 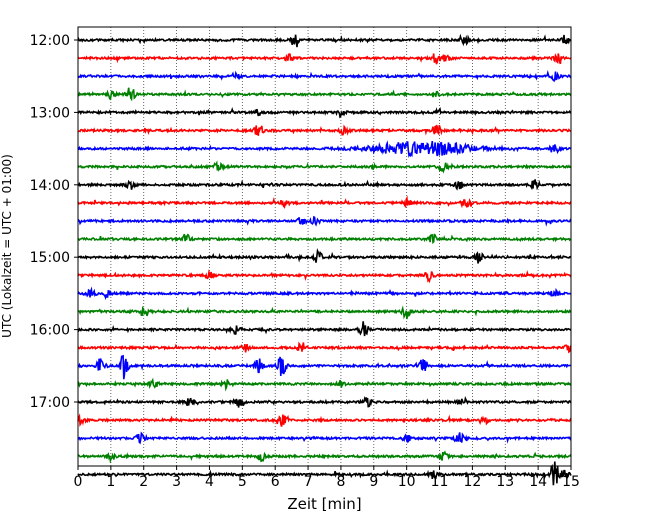 What do you see at coordinates (78, 482) in the screenshot?
I see `x-tick-label: 0` at bounding box center [78, 482].